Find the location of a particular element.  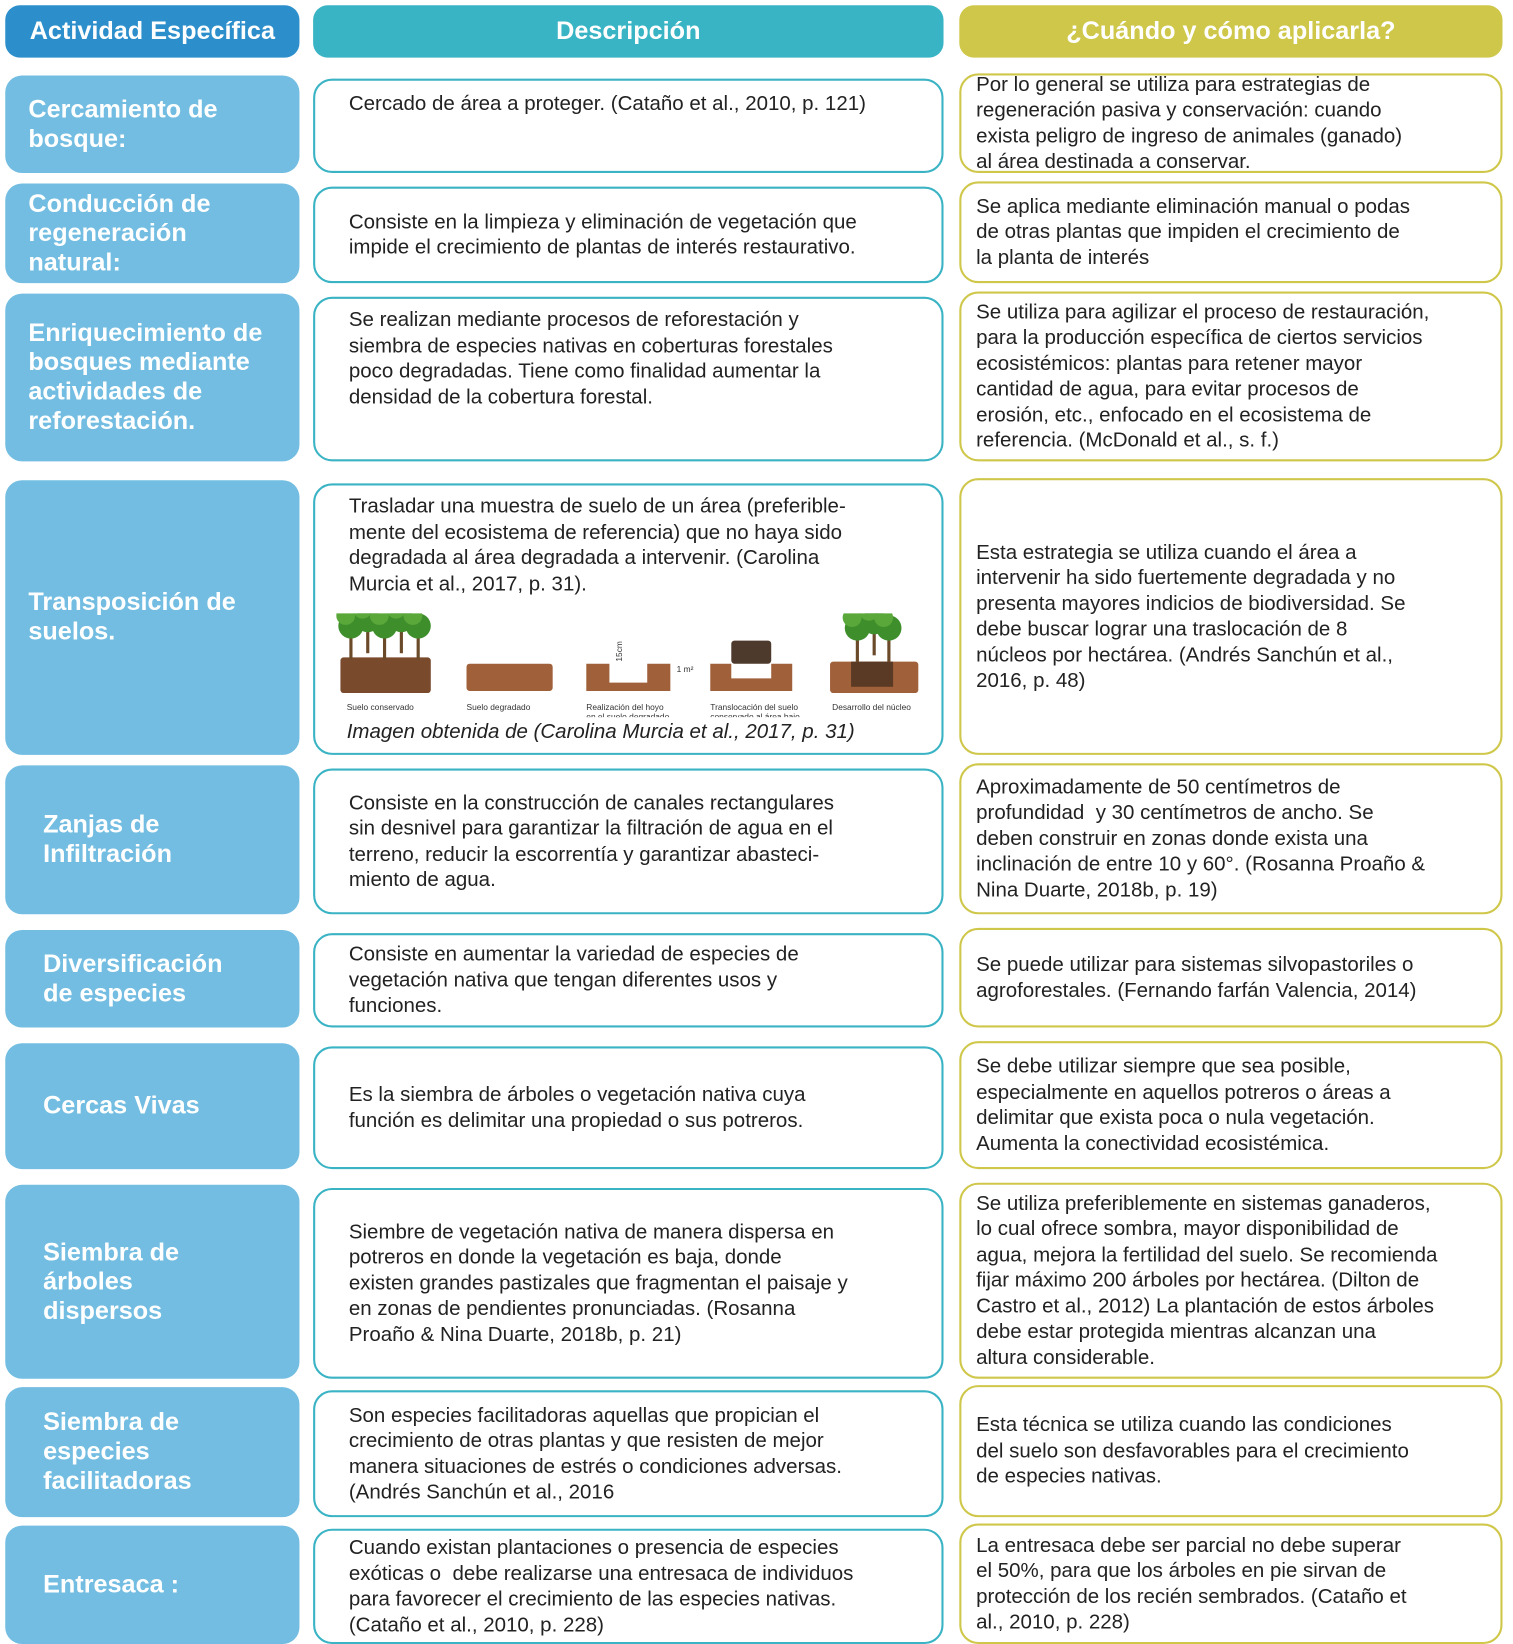

activity-line: actividades de is located at coordinates (115, 391).